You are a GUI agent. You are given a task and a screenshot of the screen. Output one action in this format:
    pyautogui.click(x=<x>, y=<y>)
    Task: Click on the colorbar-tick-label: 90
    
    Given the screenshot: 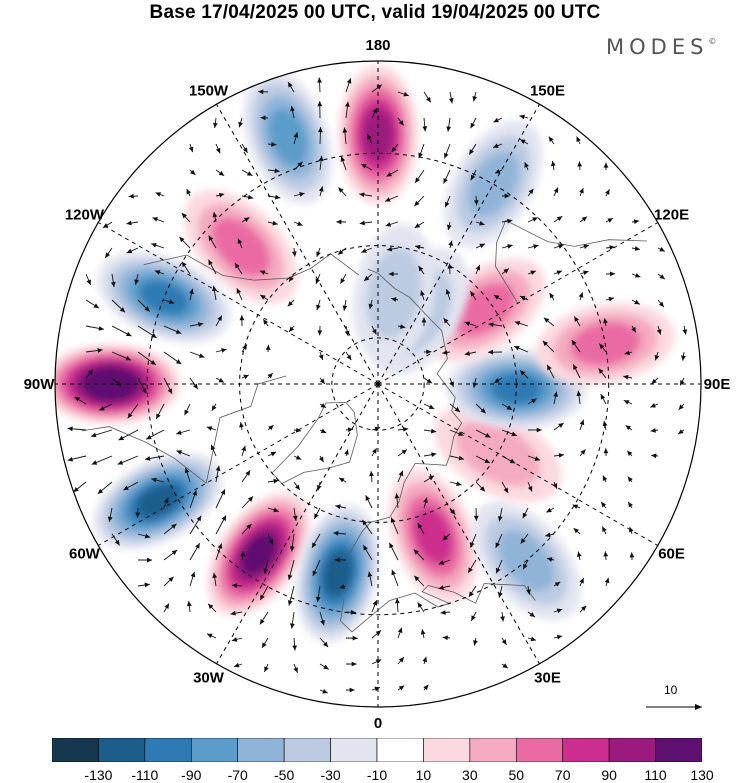 What is the action you would take?
    pyautogui.click(x=609, y=775)
    